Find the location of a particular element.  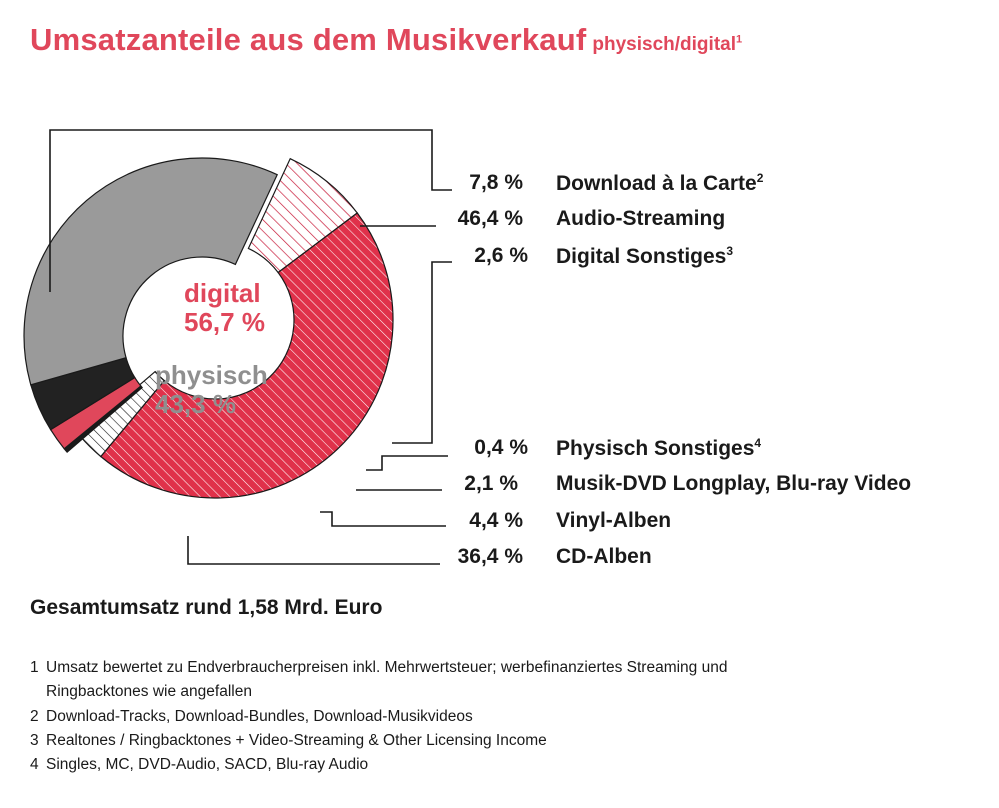

center-physisch: physisch 43,3 % is located at coordinates (211, 390).